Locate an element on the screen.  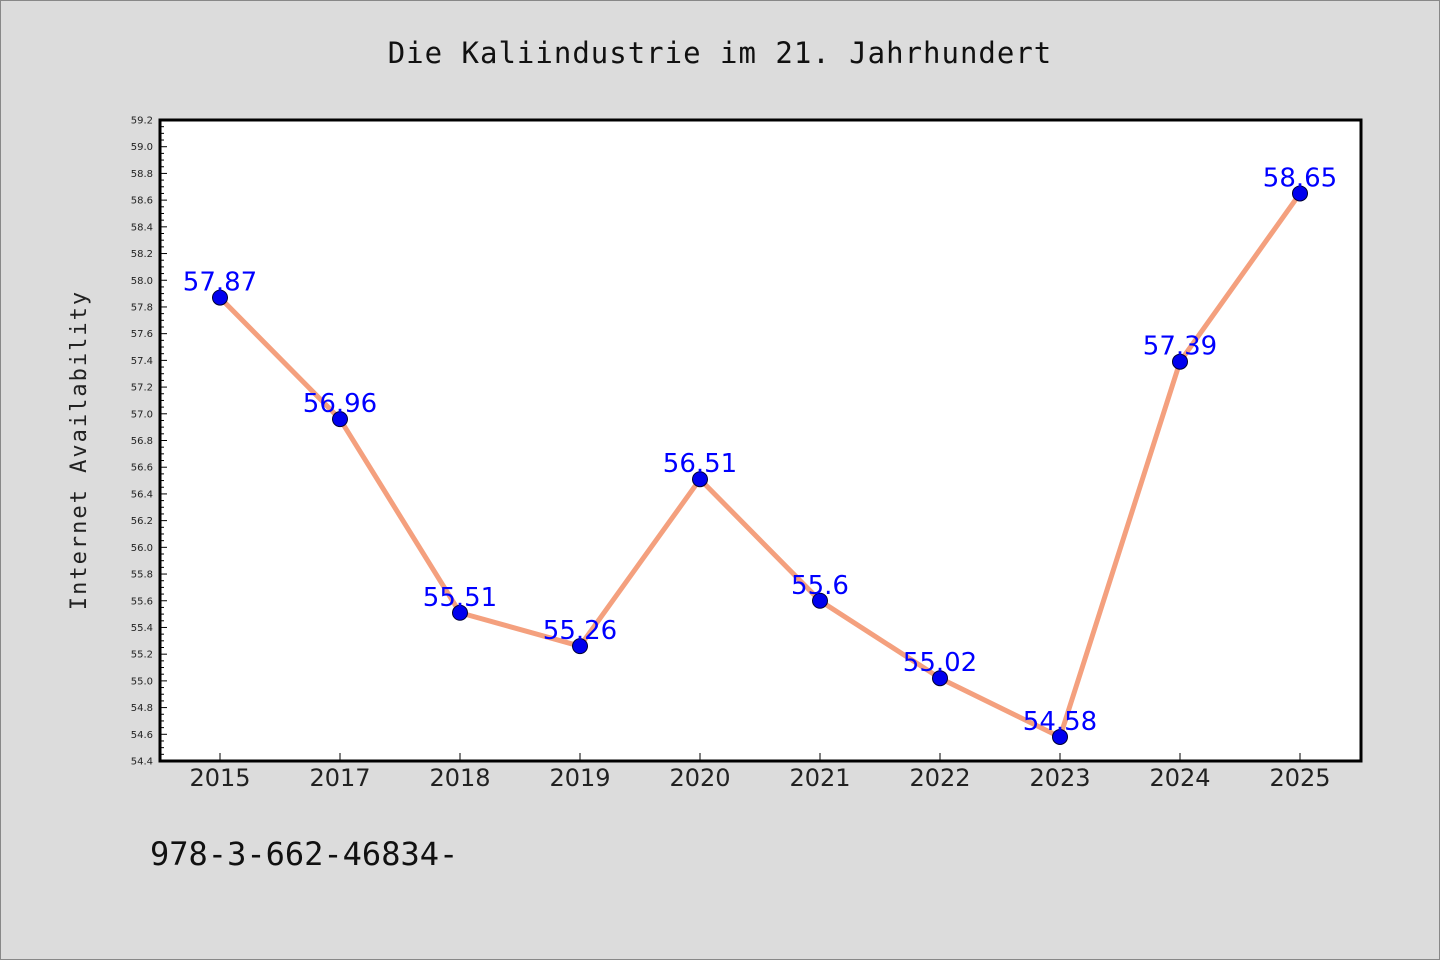
y-tick-label: 58.2 is located at coordinates (142, 254).